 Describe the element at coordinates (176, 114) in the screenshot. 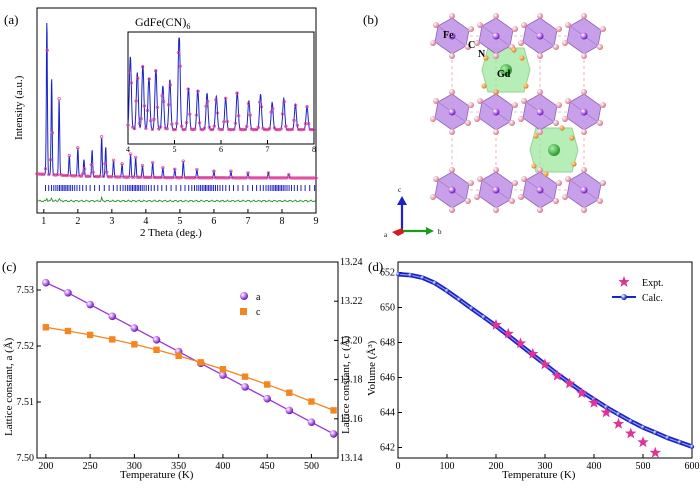

I see `panel-a-observed-points` at that location.